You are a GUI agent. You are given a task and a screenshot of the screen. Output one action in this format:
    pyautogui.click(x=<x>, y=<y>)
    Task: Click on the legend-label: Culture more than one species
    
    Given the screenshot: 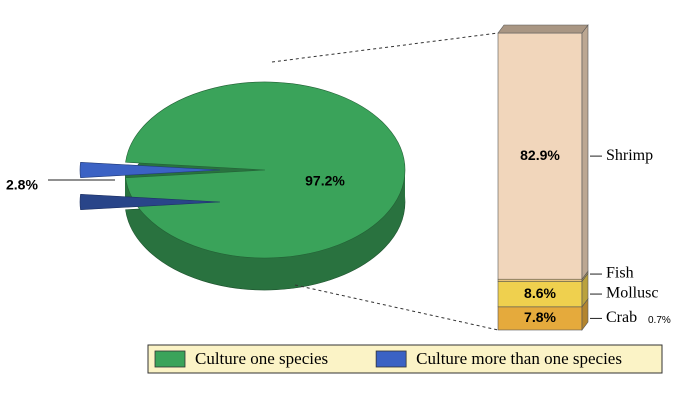 What is the action you would take?
    pyautogui.click(x=519, y=358)
    